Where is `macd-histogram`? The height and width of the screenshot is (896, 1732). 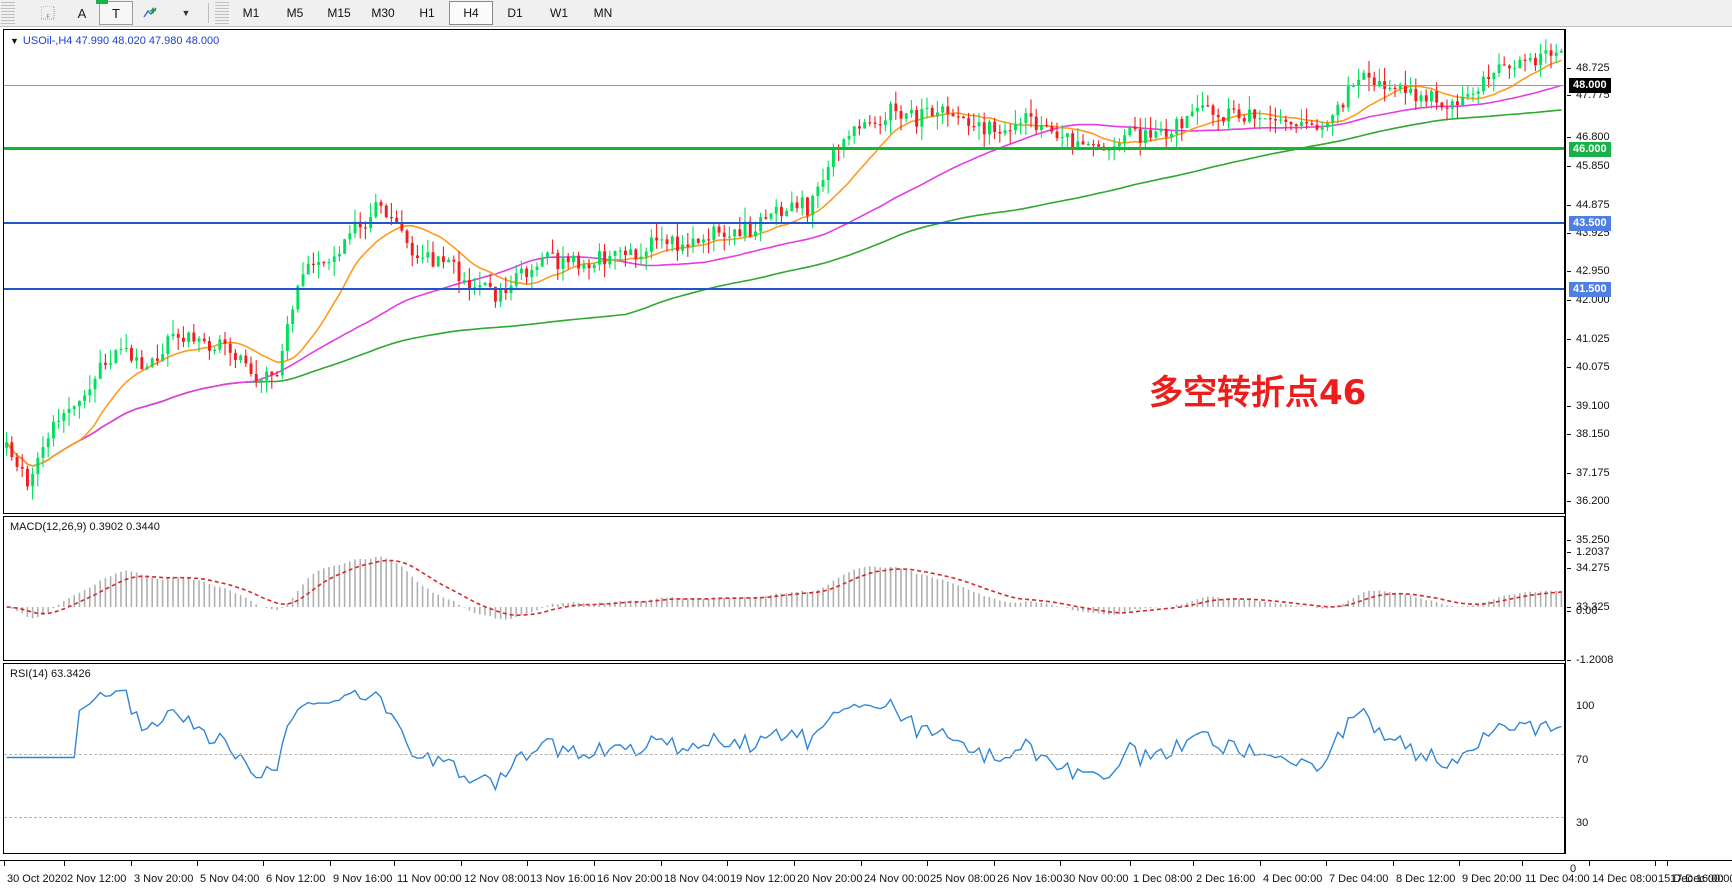 macd-histogram is located at coordinates (787, 588).